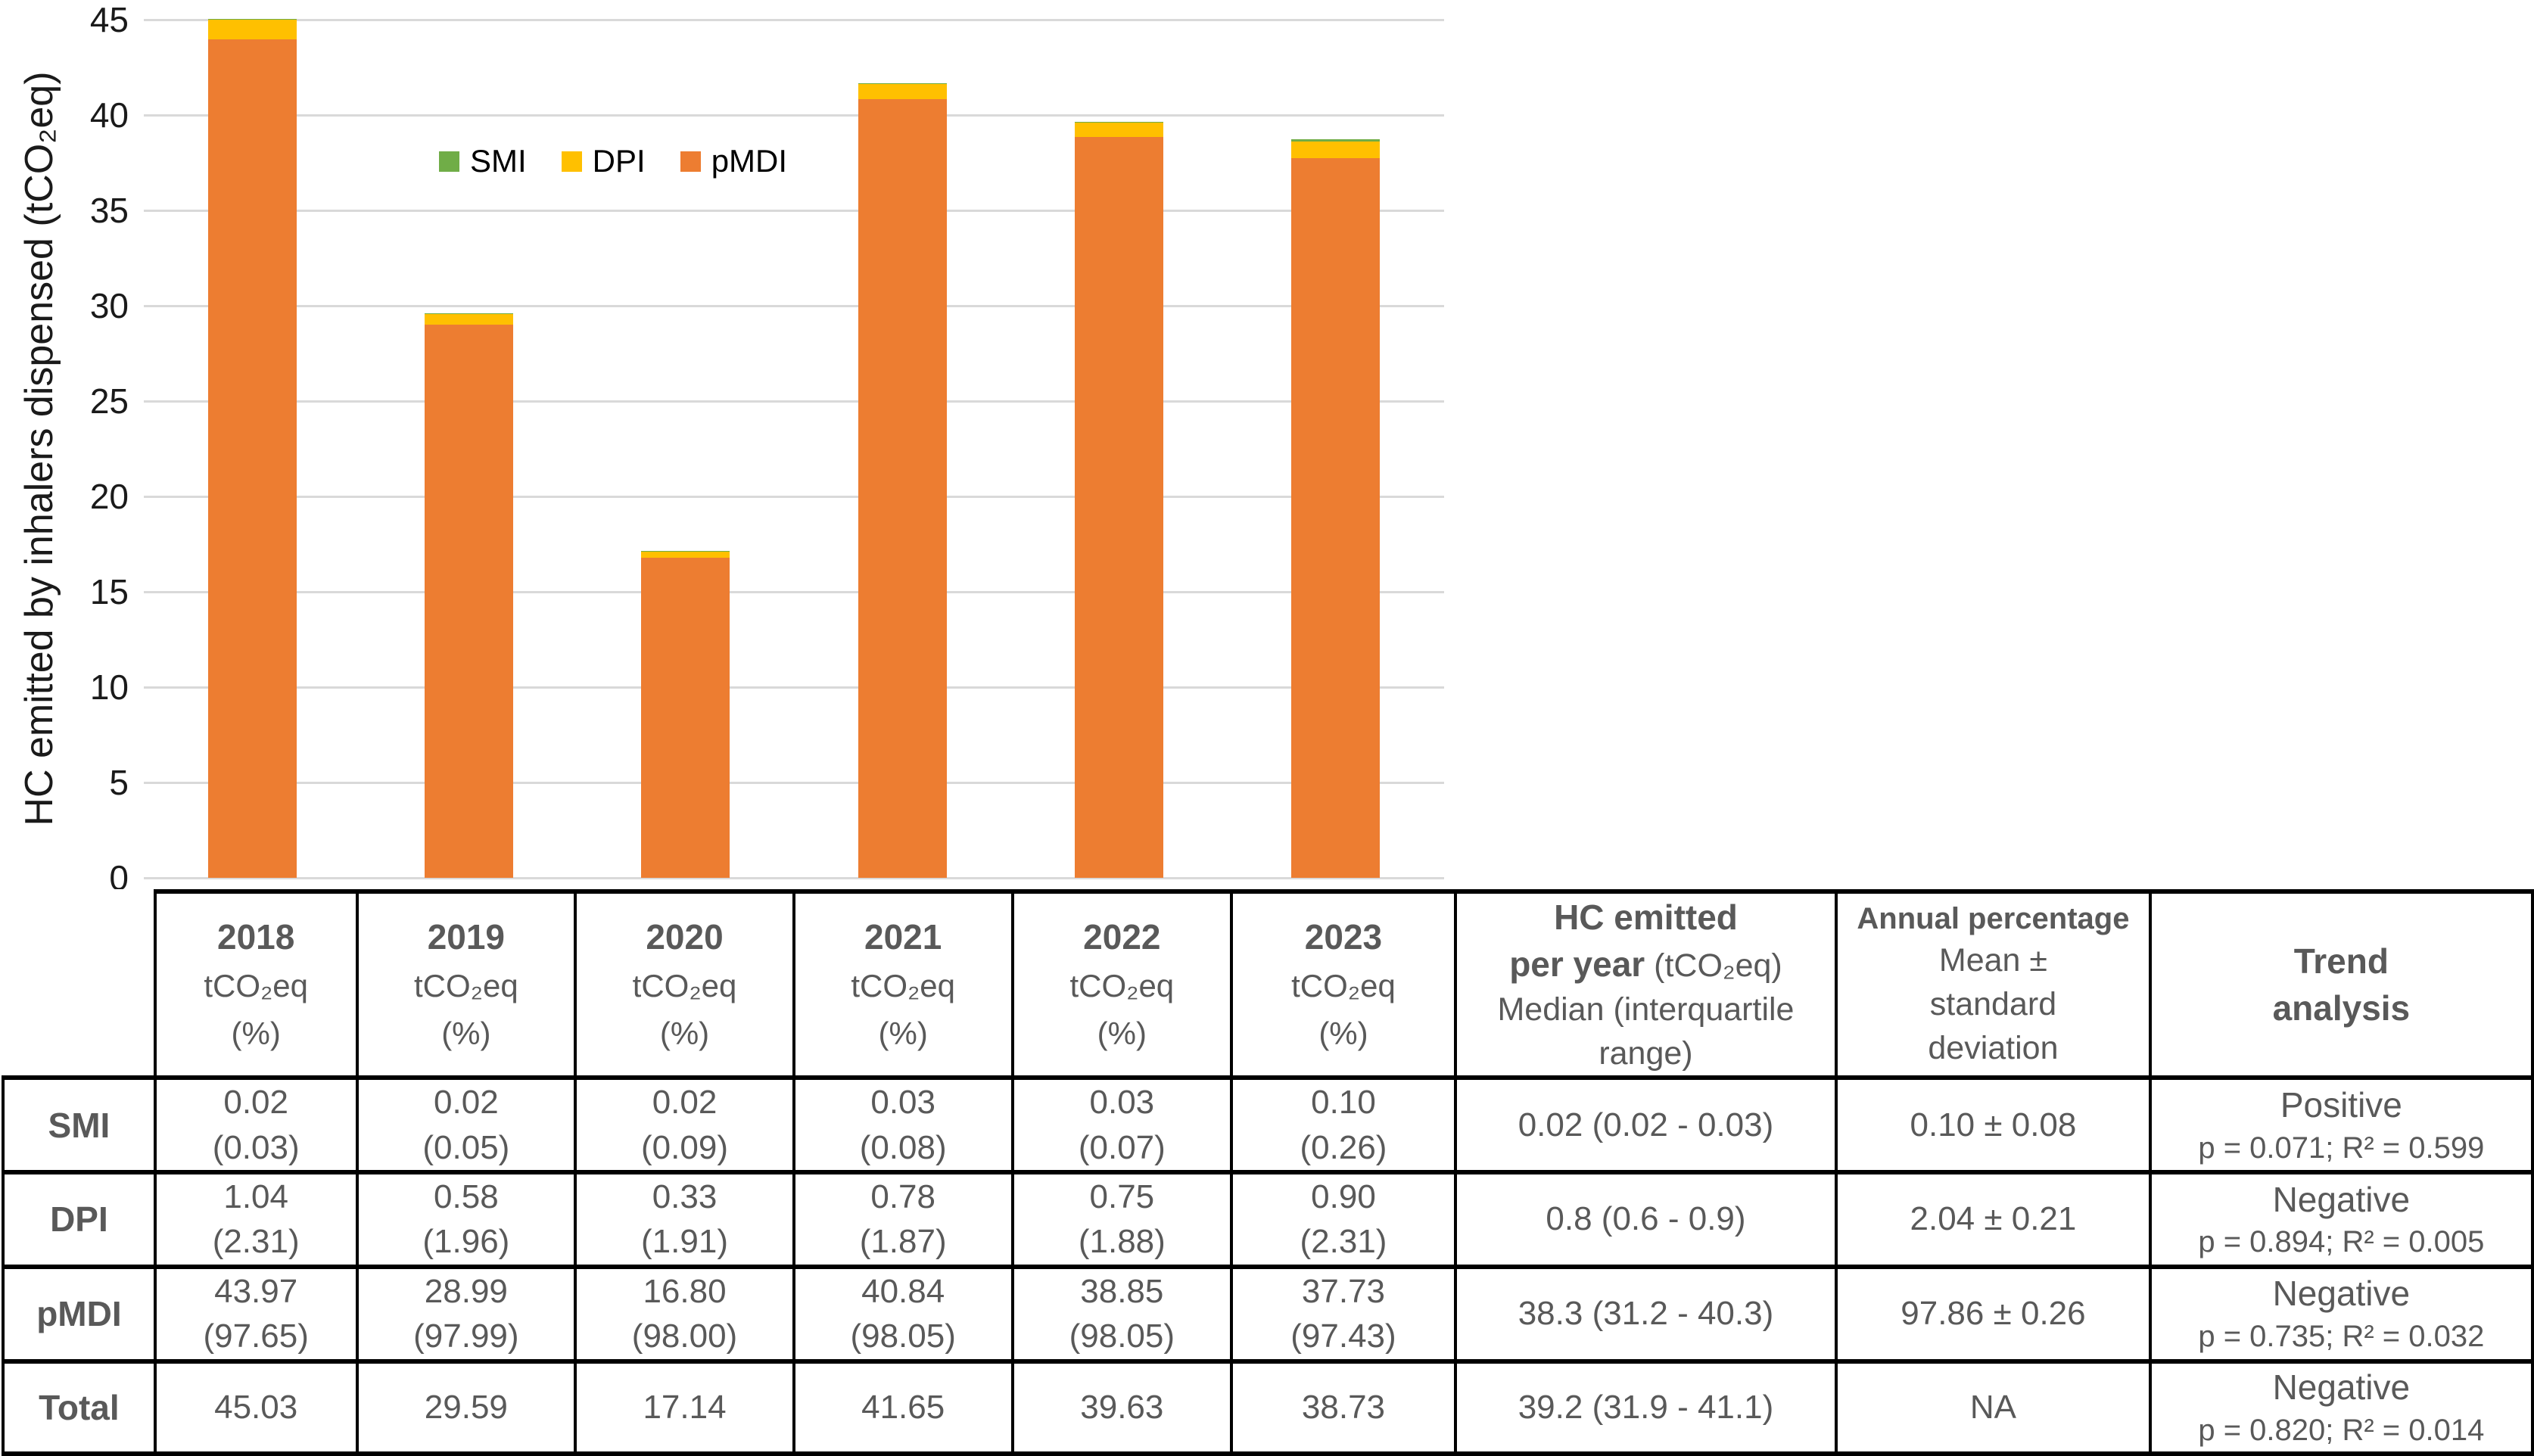 The image size is (2534, 1456). What do you see at coordinates (466, 1125) in the screenshot?
I see `cell: 0.02 (0.05)` at bounding box center [466, 1125].